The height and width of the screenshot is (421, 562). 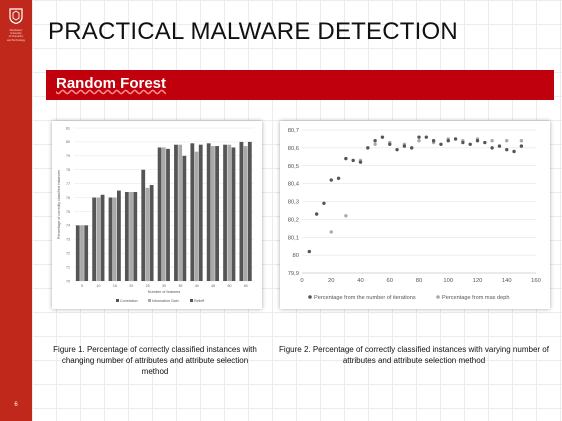 What do you see at coordinates (478, 281) in the screenshot?
I see `x-tick-label: 120` at bounding box center [478, 281].